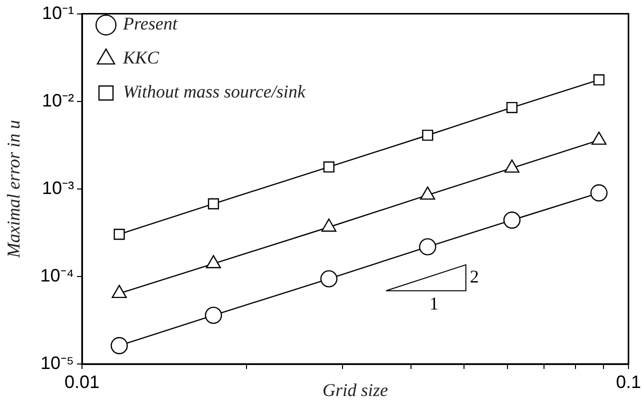  What do you see at coordinates (57, 362) in the screenshot?
I see `y-tick-label: 10⁻⁵` at bounding box center [57, 362].